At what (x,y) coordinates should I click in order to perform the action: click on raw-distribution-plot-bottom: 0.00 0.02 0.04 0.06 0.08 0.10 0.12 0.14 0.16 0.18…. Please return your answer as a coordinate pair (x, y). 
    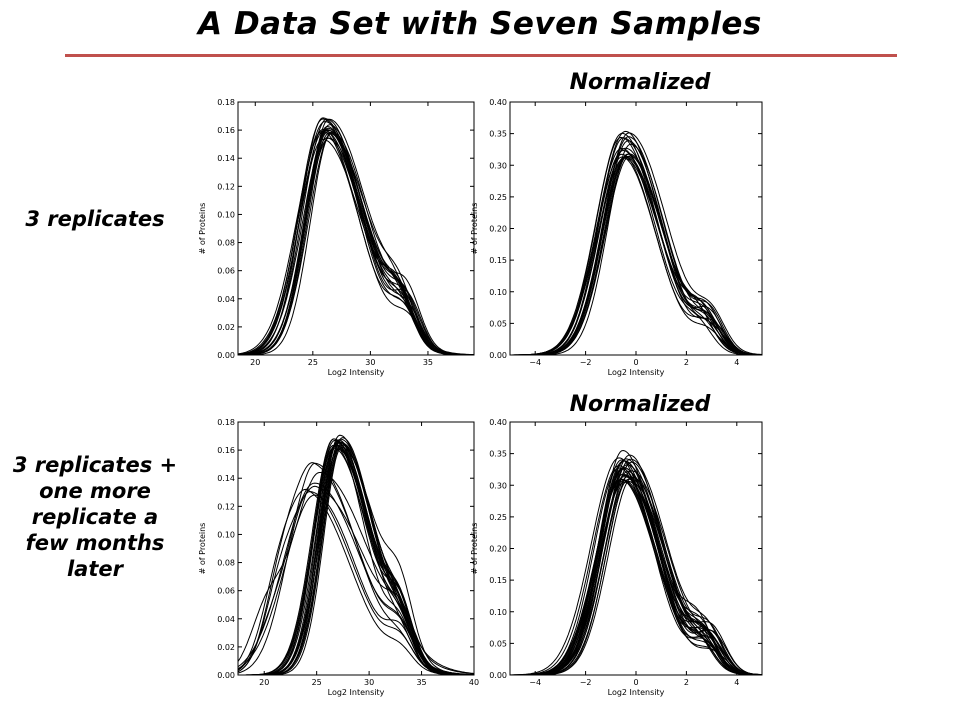
    Looking at the image, I should click on (338, 557).